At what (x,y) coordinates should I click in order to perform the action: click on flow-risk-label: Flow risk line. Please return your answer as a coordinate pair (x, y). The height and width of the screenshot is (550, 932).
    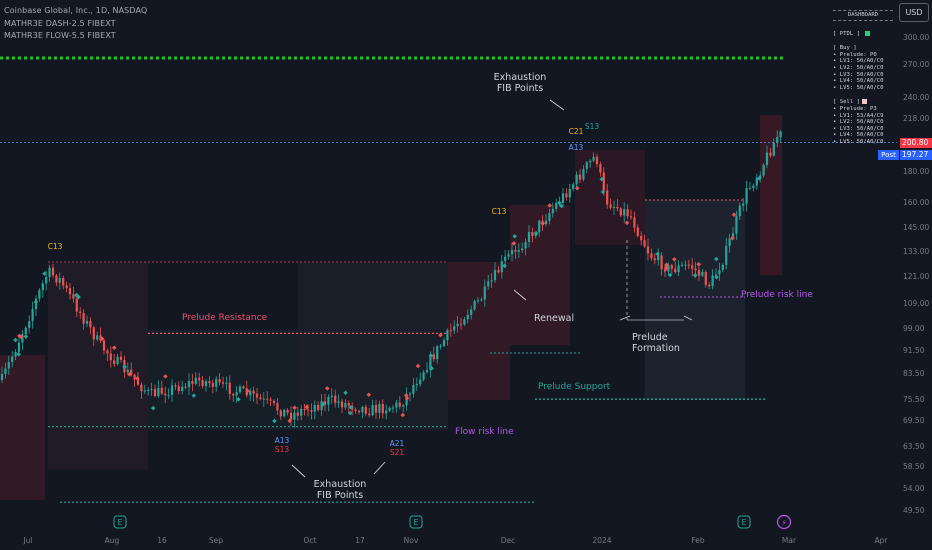
    Looking at the image, I should click on (484, 432).